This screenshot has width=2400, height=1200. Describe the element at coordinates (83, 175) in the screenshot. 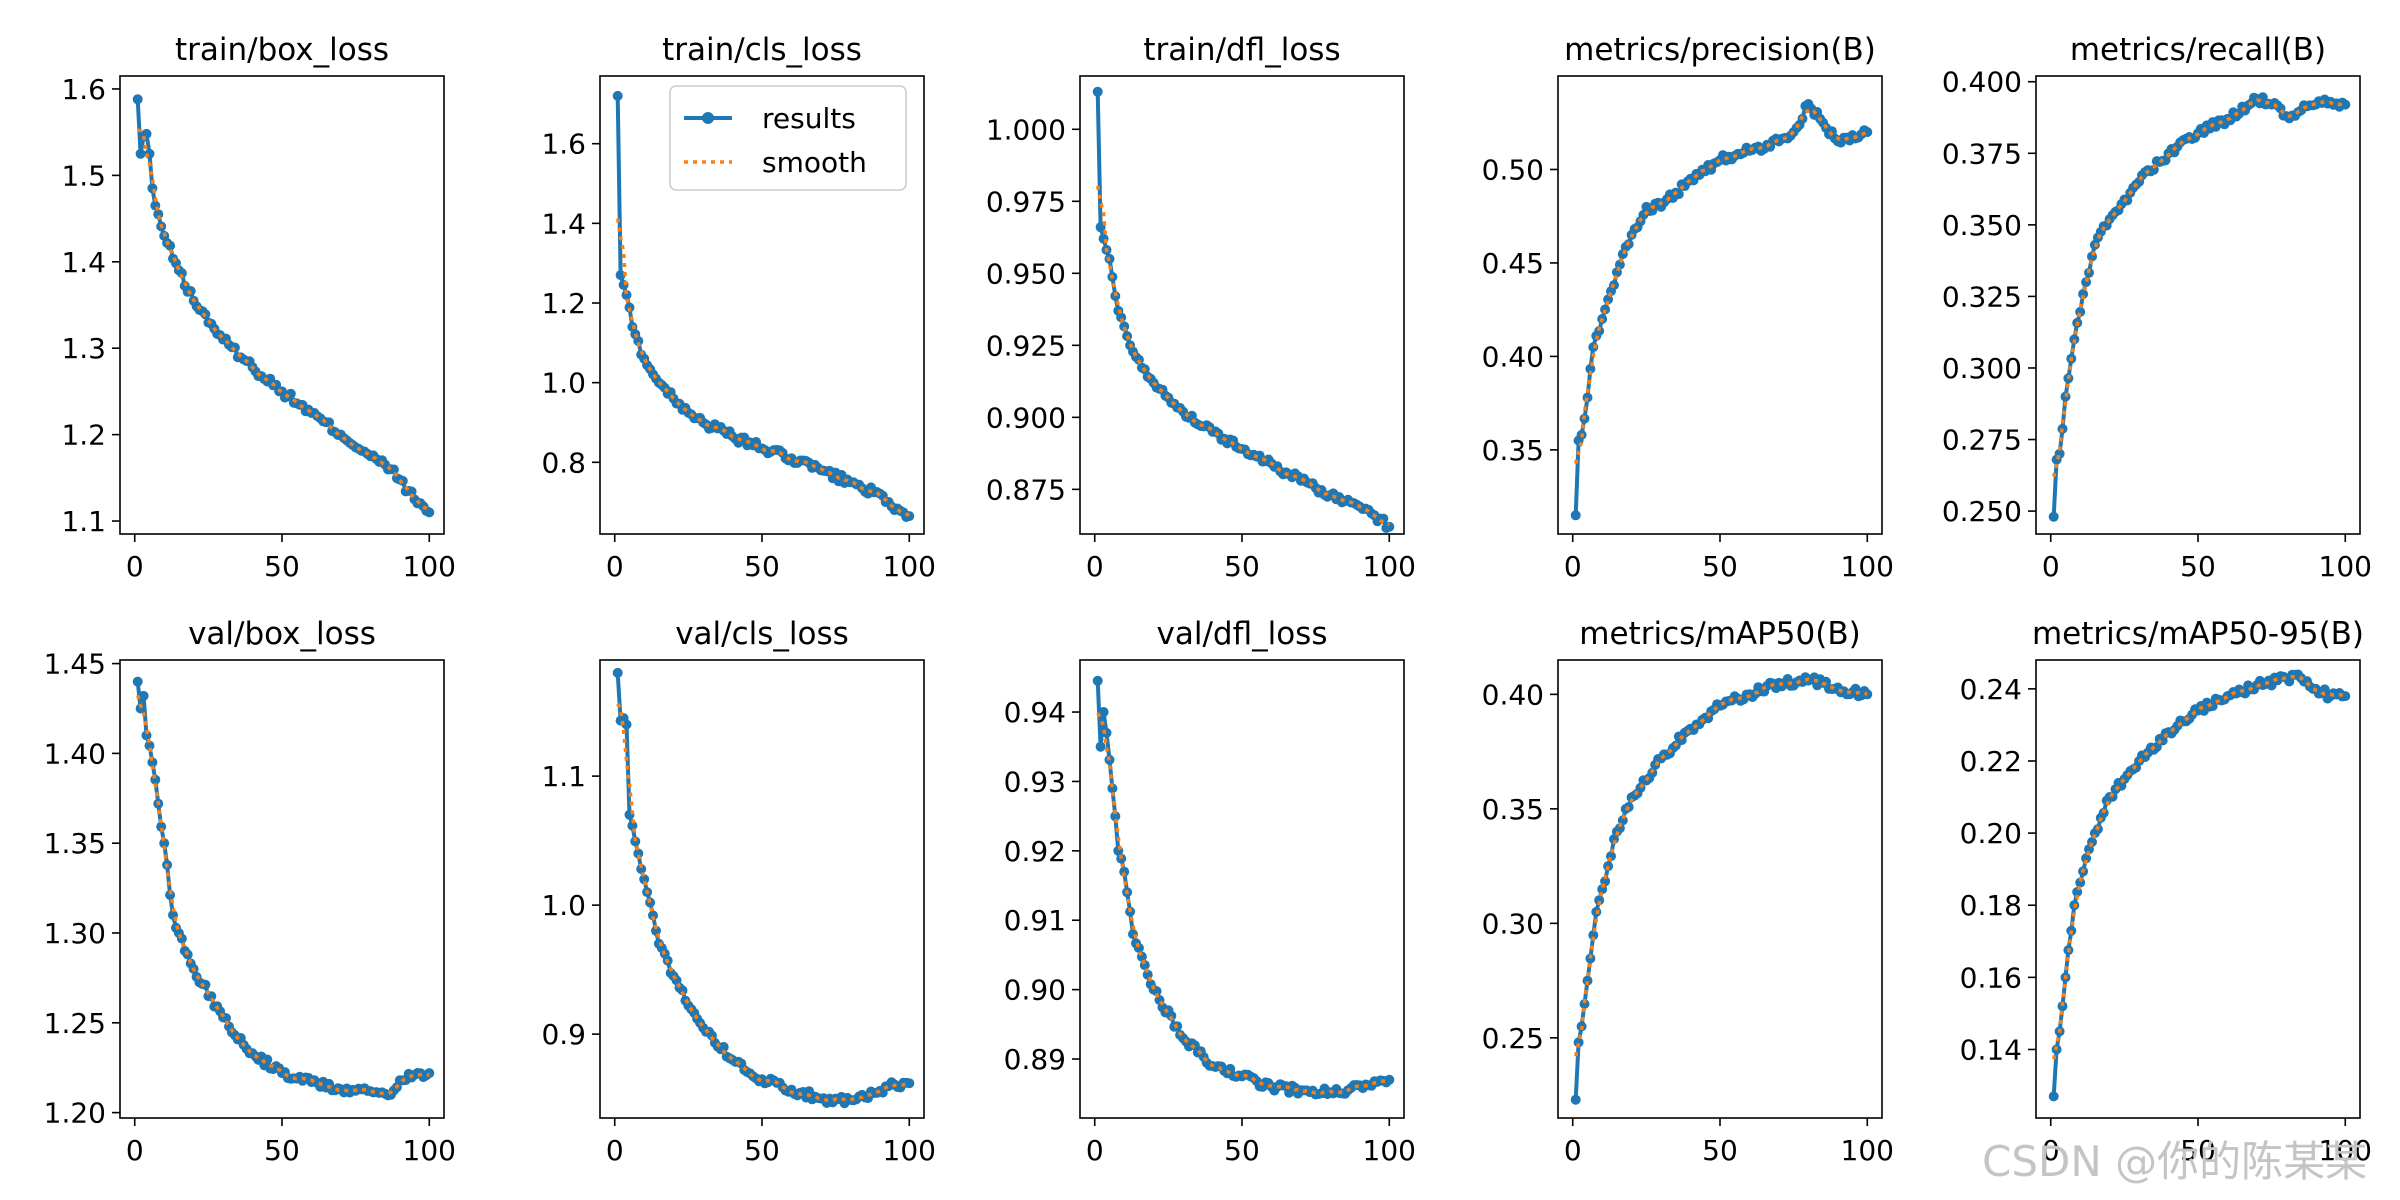

I see `y-tick-label: 1.5` at that location.